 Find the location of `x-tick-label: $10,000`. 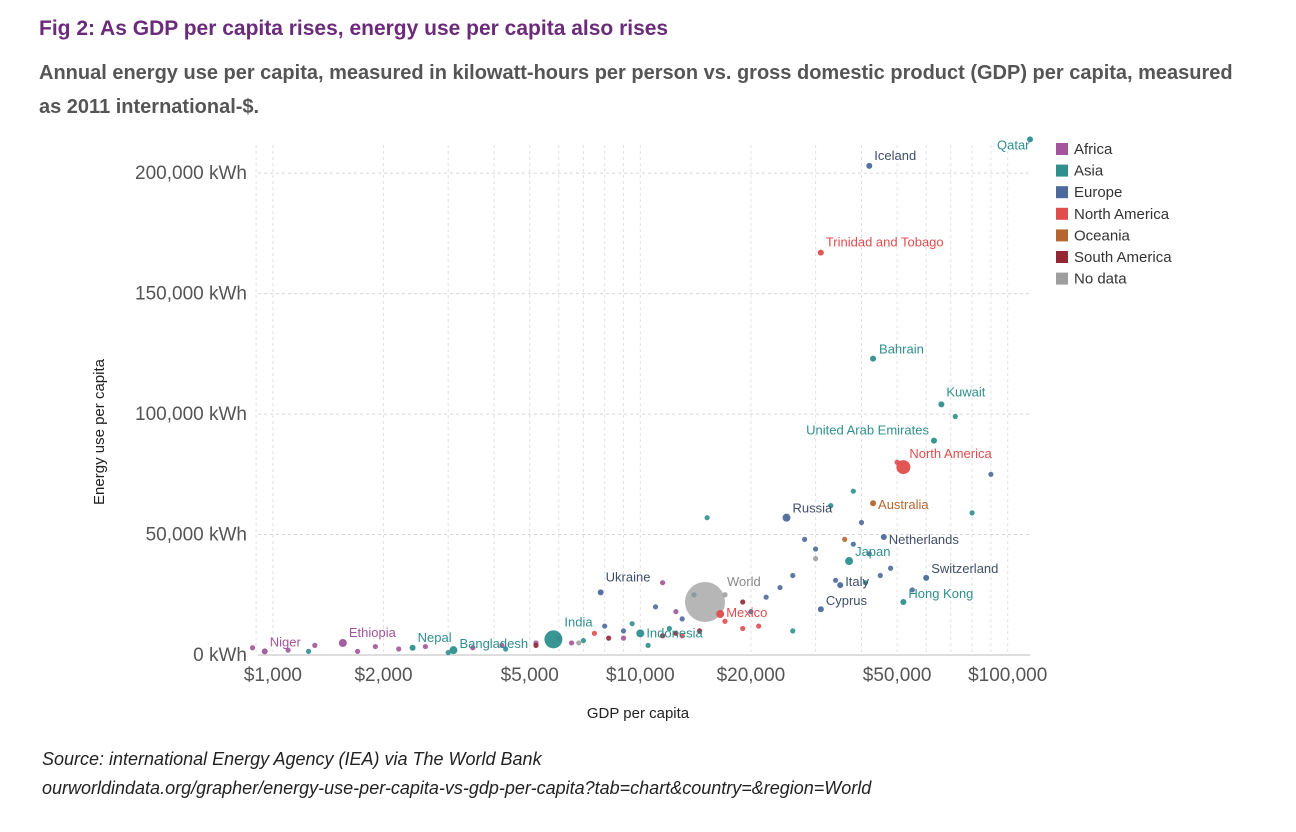

x-tick-label: $10,000 is located at coordinates (640, 675).